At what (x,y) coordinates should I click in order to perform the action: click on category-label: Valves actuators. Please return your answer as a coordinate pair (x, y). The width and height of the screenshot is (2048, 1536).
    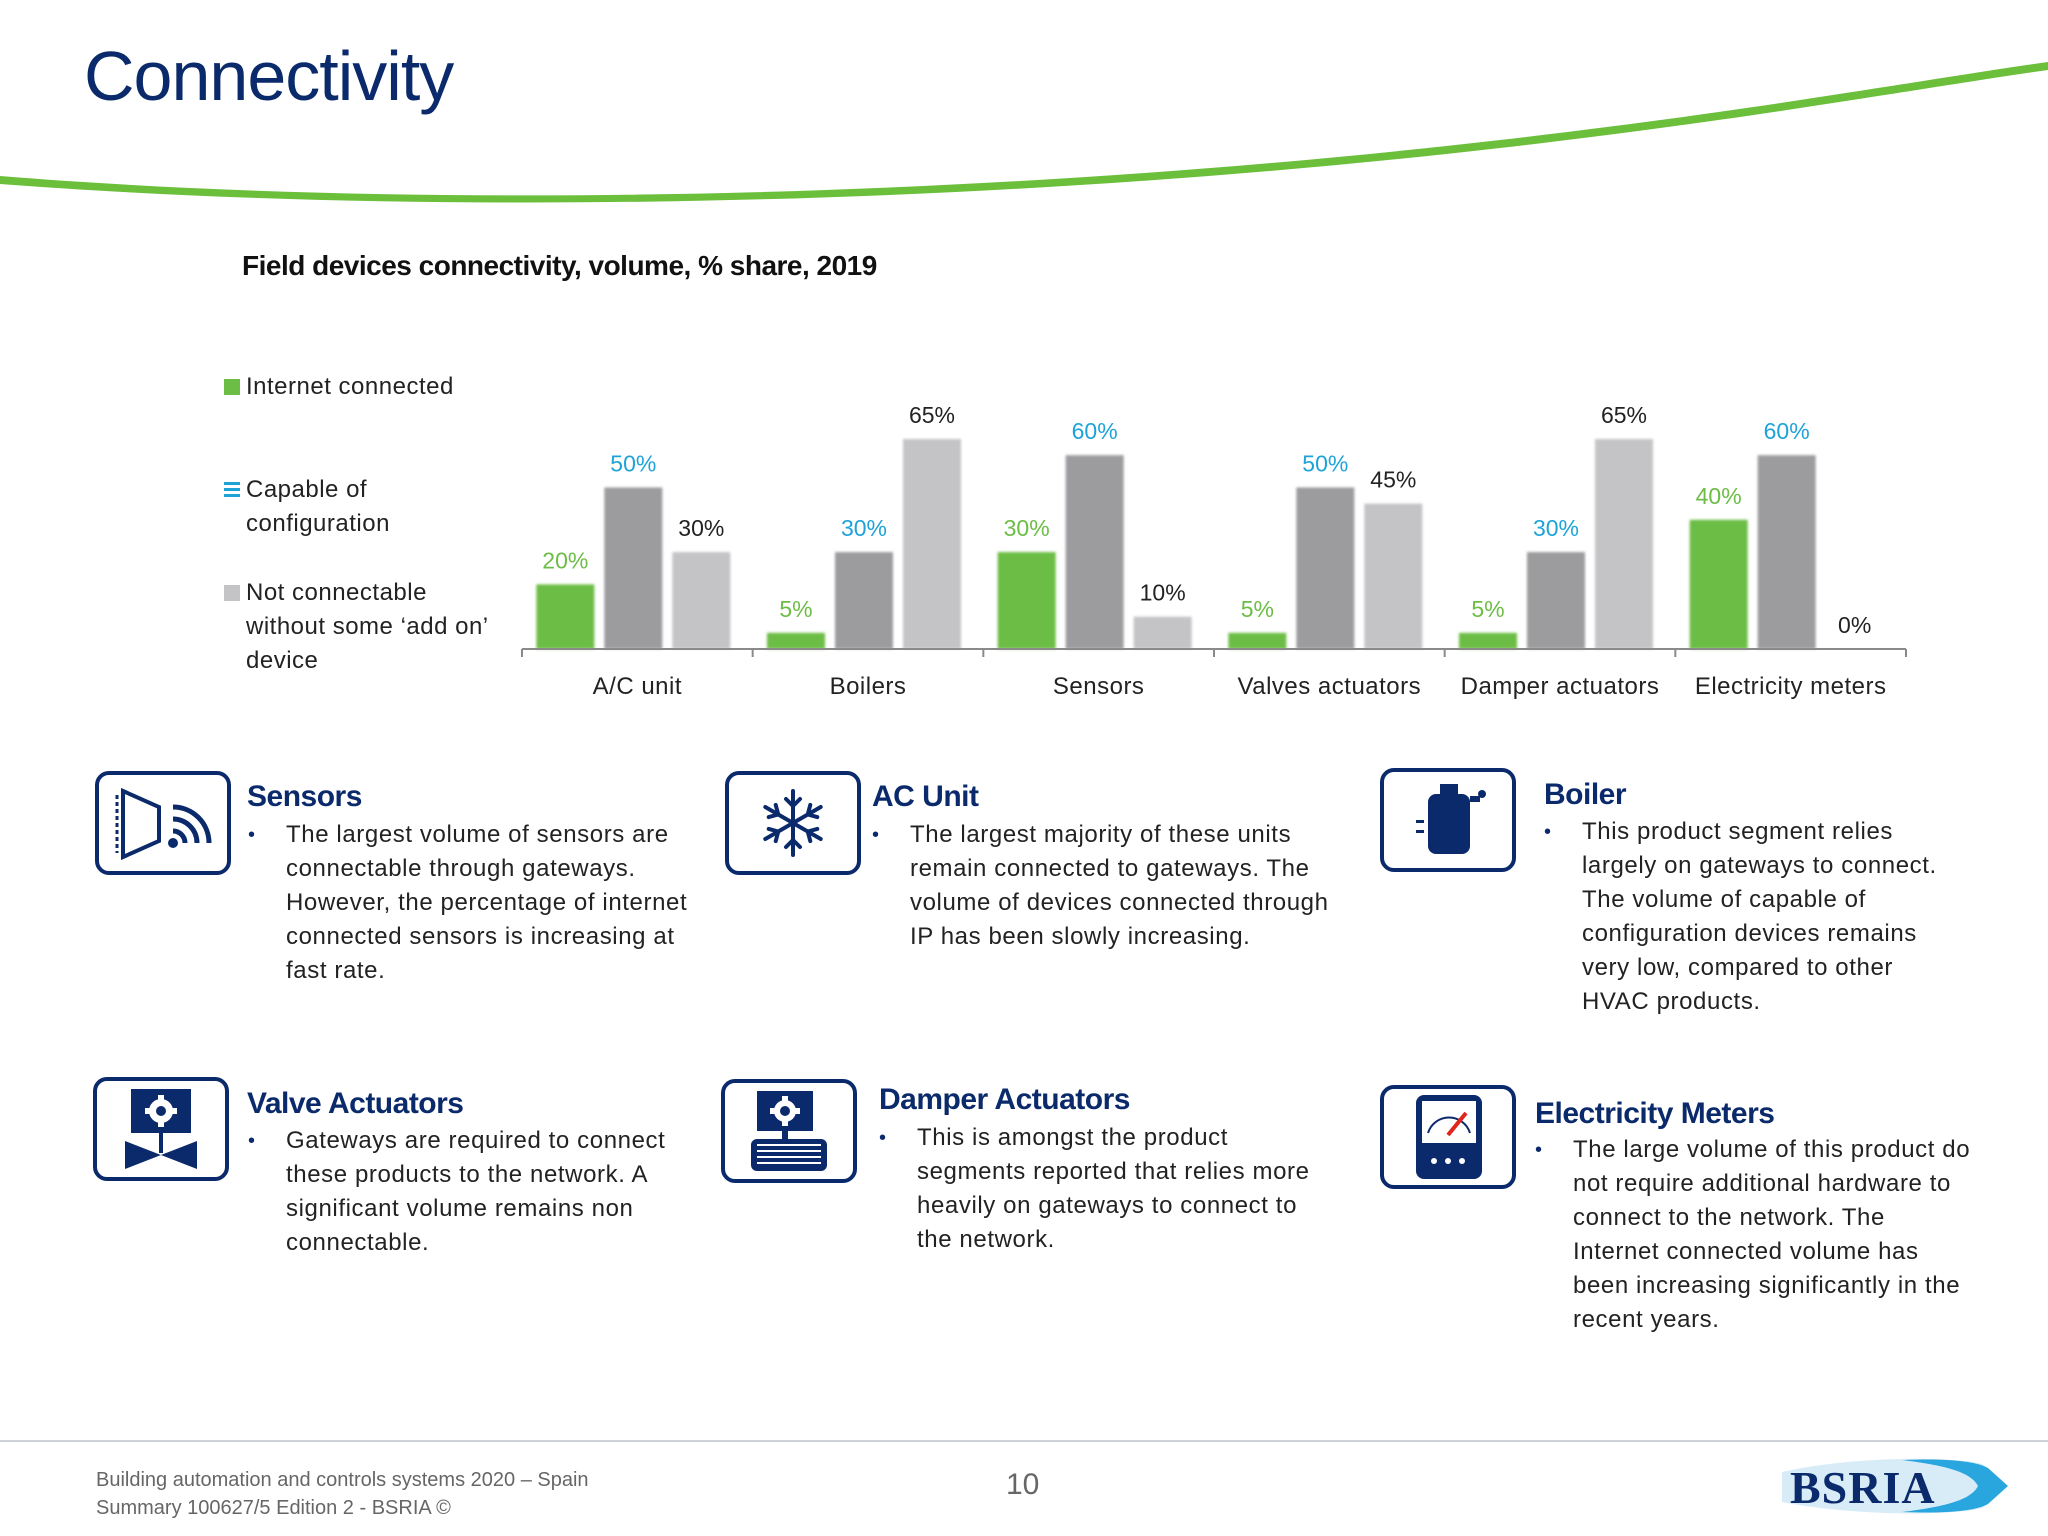
    Looking at the image, I should click on (1330, 686).